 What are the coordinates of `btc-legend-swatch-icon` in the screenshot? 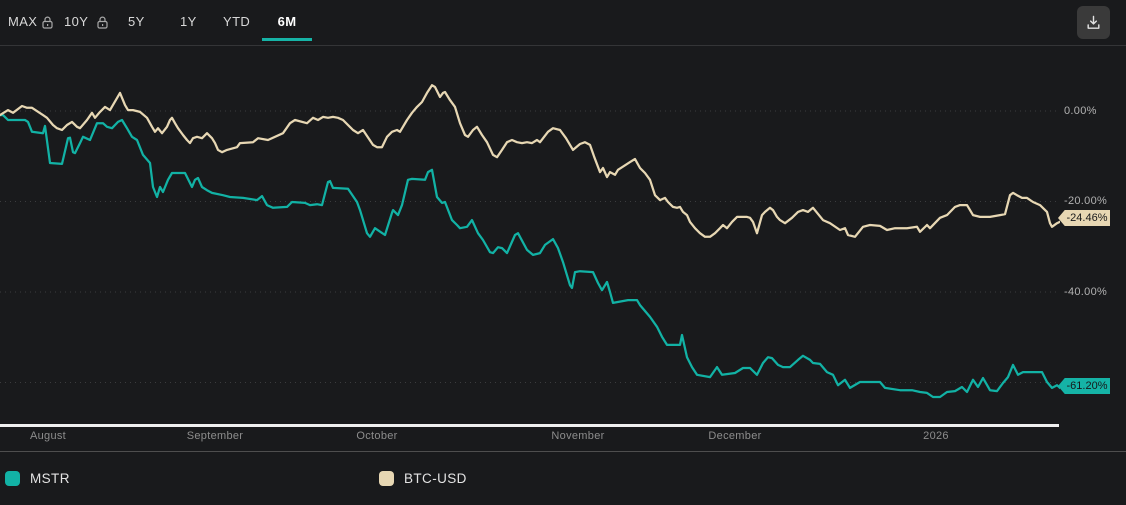 It's located at (386, 478).